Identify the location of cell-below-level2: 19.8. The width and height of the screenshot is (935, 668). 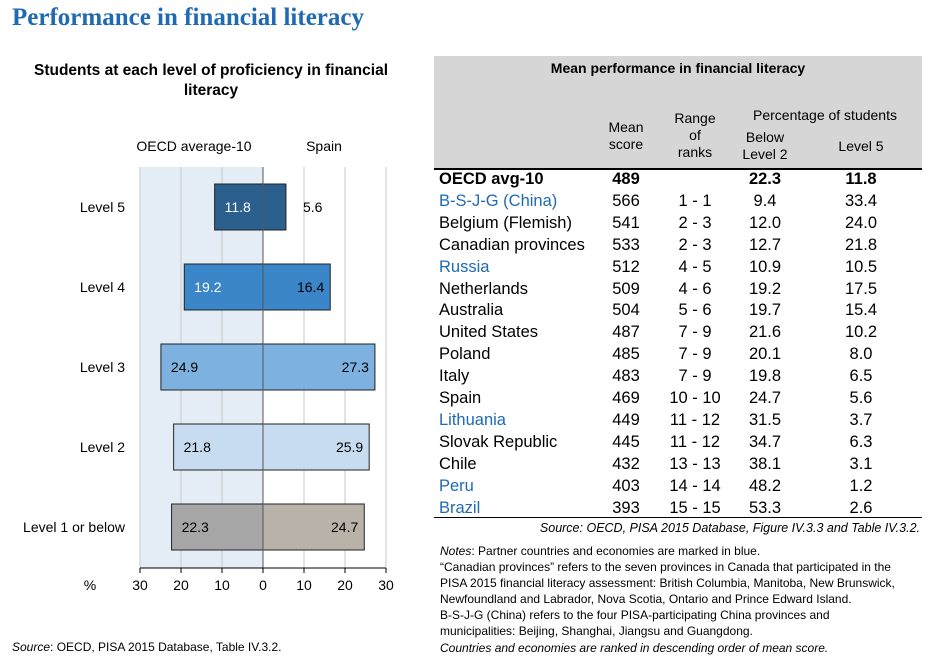
(765, 376).